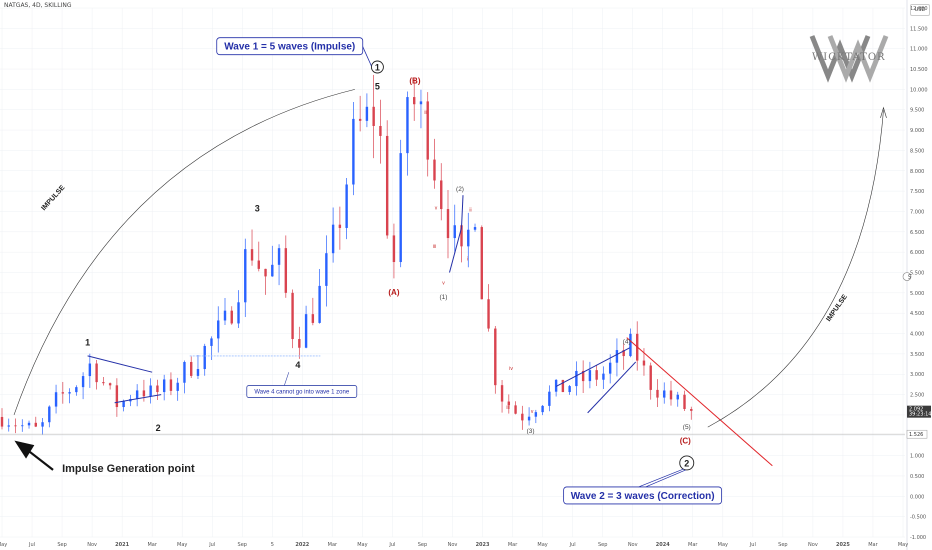 The width and height of the screenshot is (932, 550). I want to click on impulse-left-label: IMPULSE, so click(53, 198).